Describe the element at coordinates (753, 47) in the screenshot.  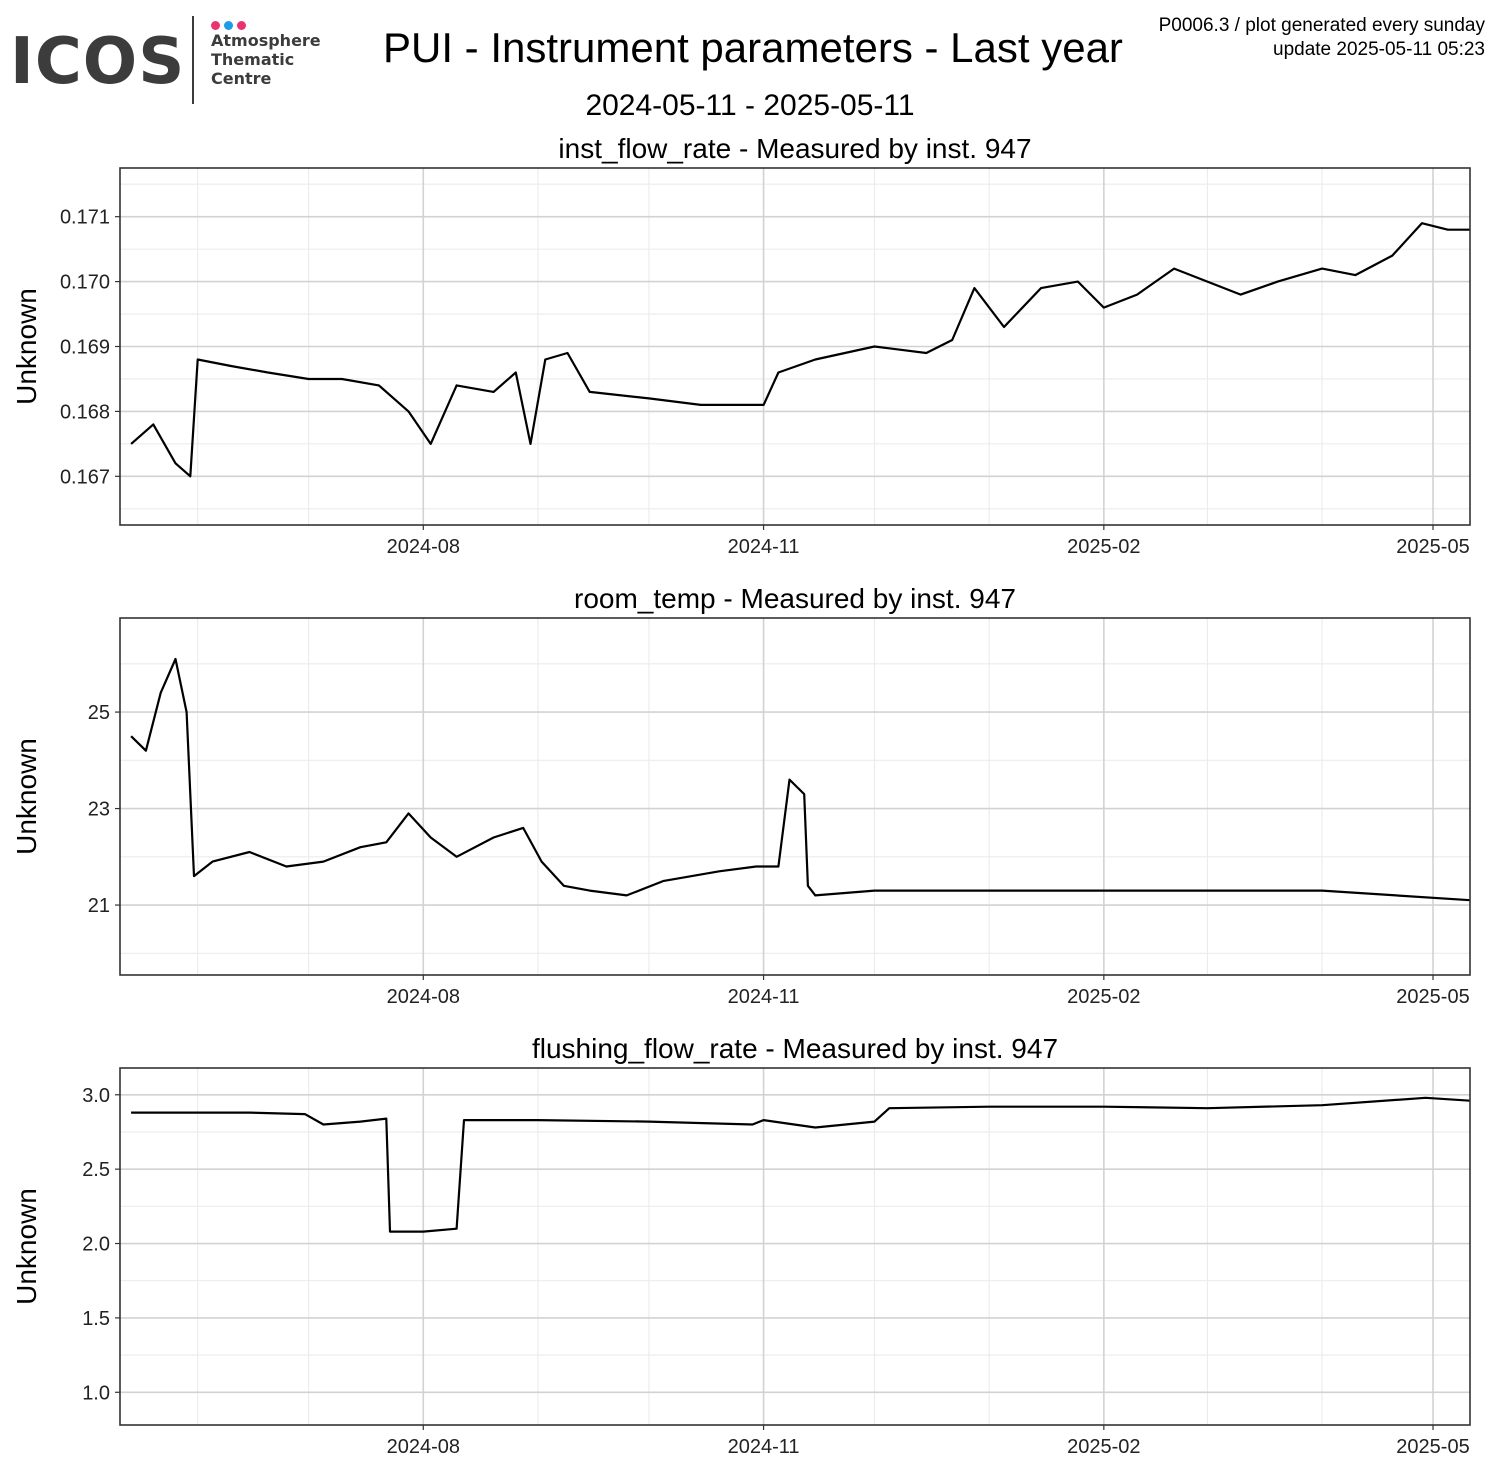
I see `page-title: PUI - Instrument parameters - Last year` at that location.